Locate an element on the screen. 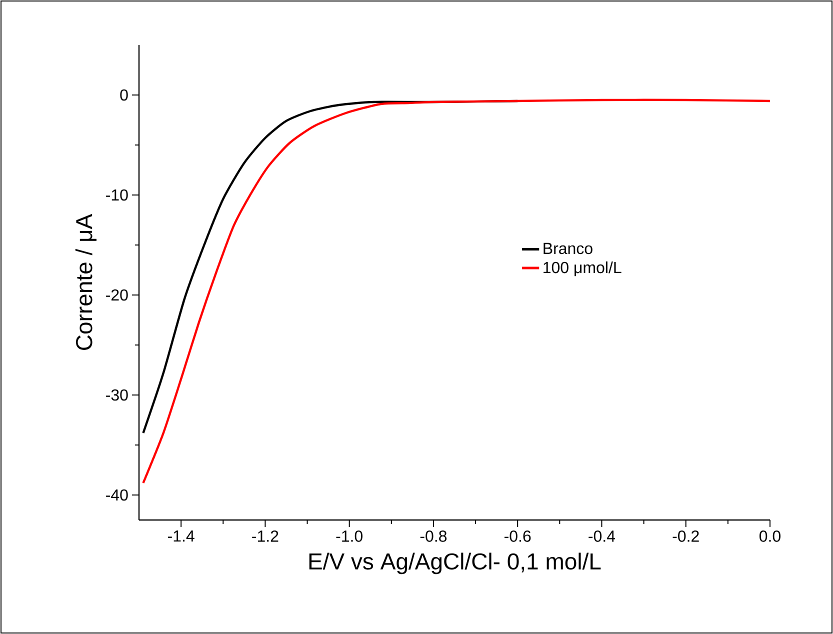 Image resolution: width=833 pixels, height=634 pixels. y-tick-label: -40 is located at coordinates (117, 495).